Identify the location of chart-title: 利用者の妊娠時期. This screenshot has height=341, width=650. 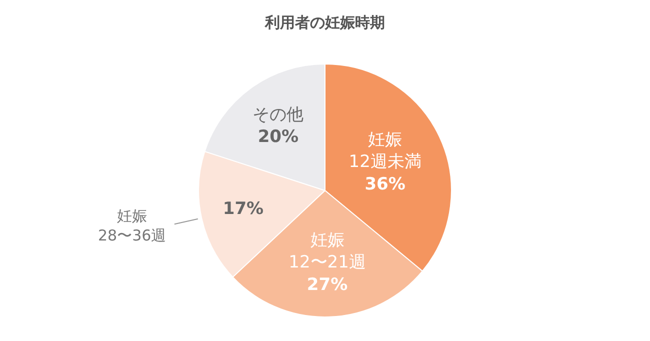
(324, 23).